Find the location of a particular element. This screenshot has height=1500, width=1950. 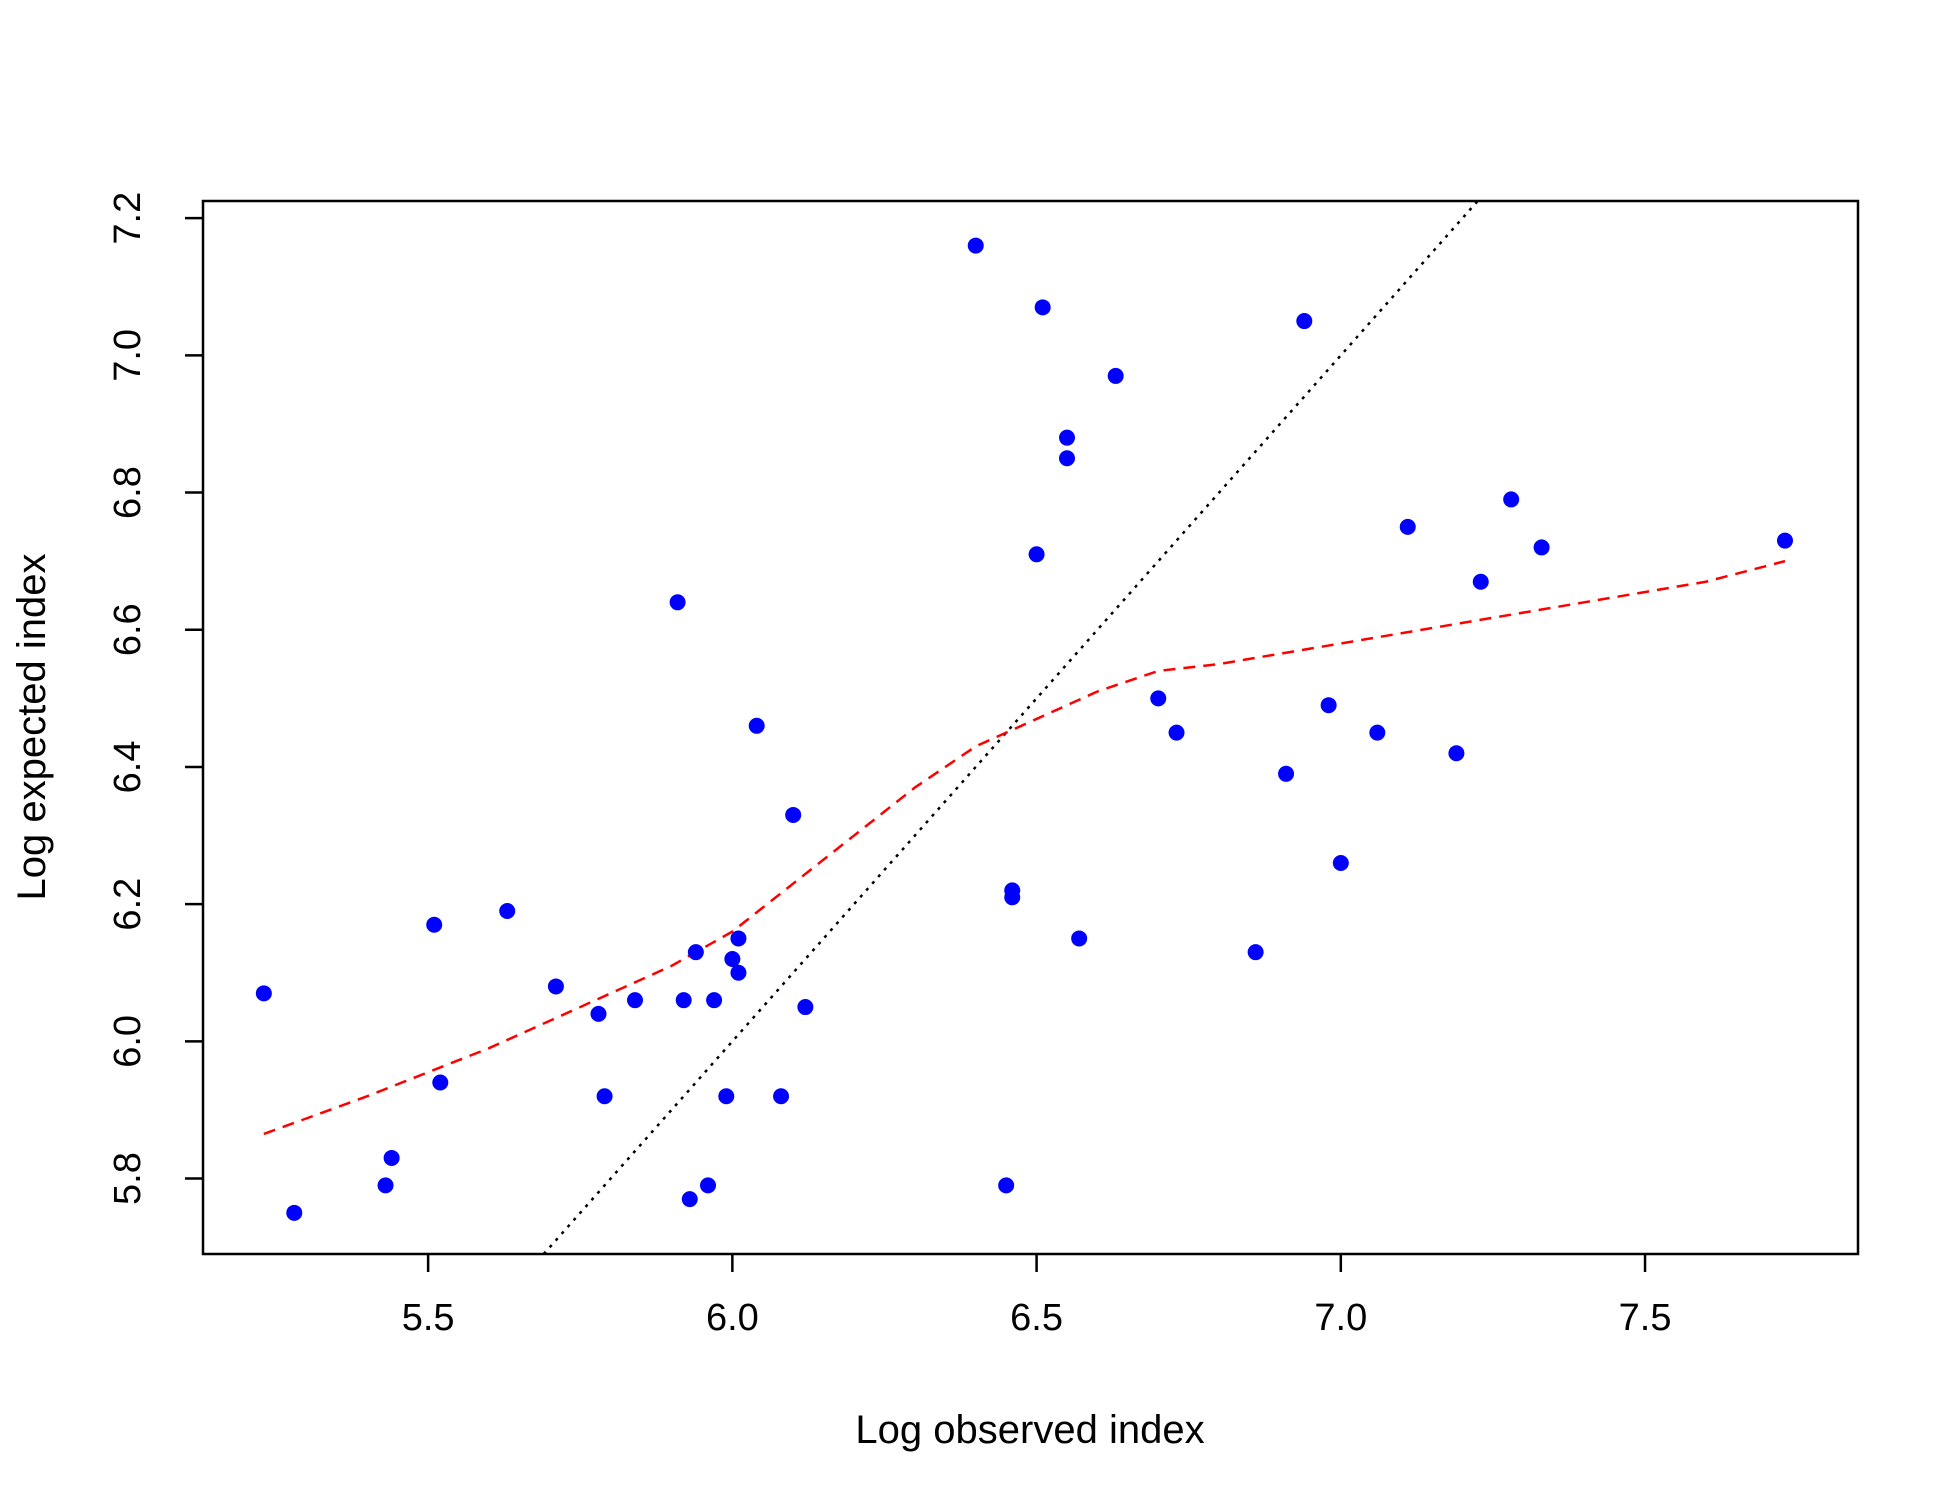

y-tick-label: 6.2 is located at coordinates (128, 904).